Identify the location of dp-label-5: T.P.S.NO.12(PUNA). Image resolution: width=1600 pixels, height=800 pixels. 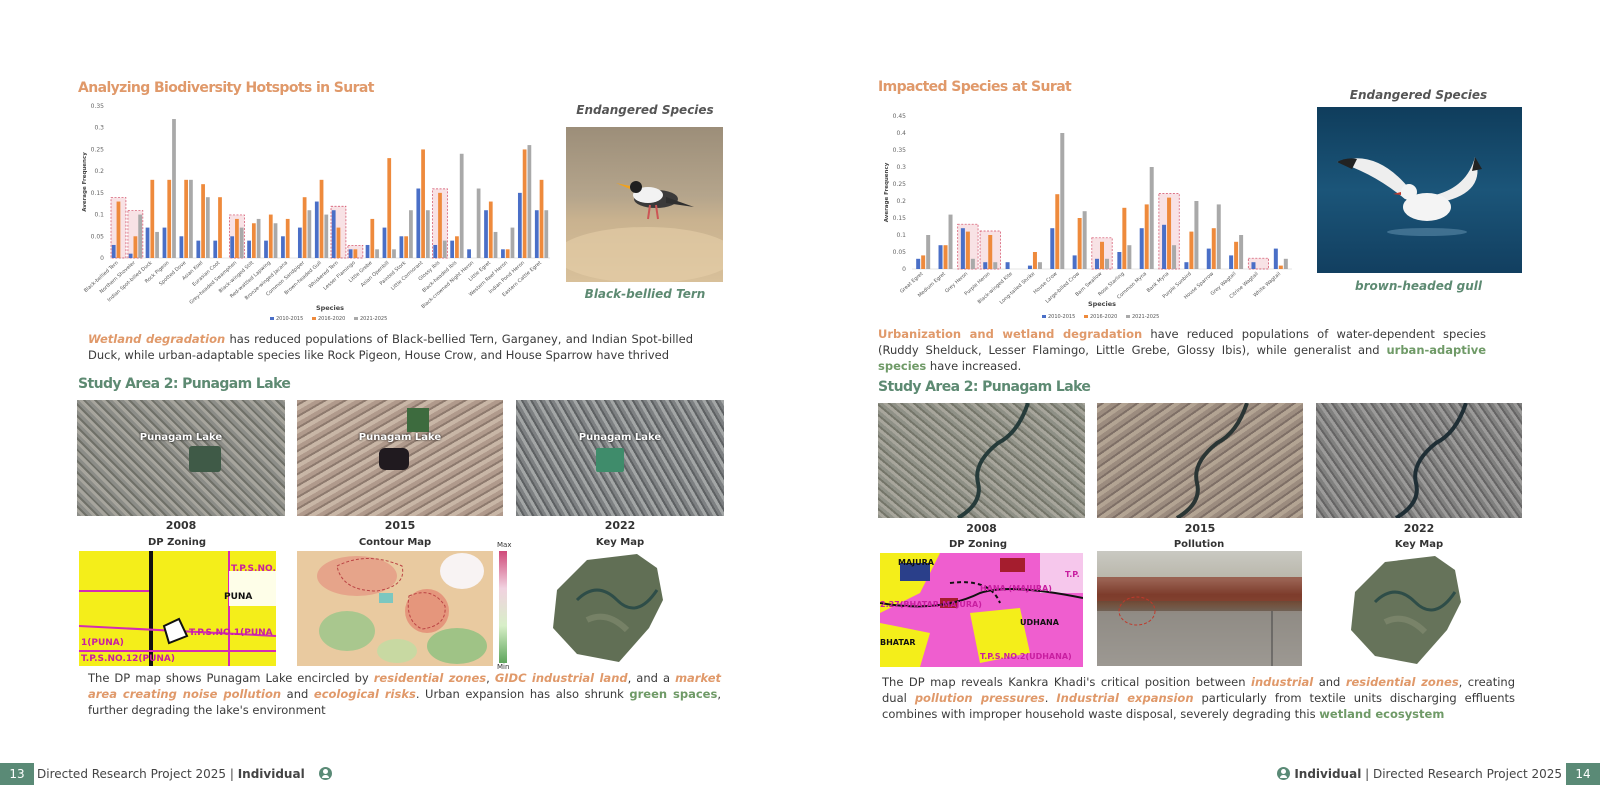
(128, 659).